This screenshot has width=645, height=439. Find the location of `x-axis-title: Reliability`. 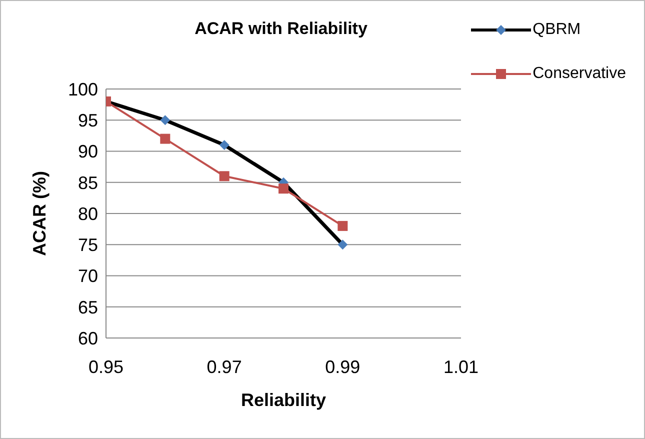

x-axis-title: Reliability is located at coordinates (283, 400).